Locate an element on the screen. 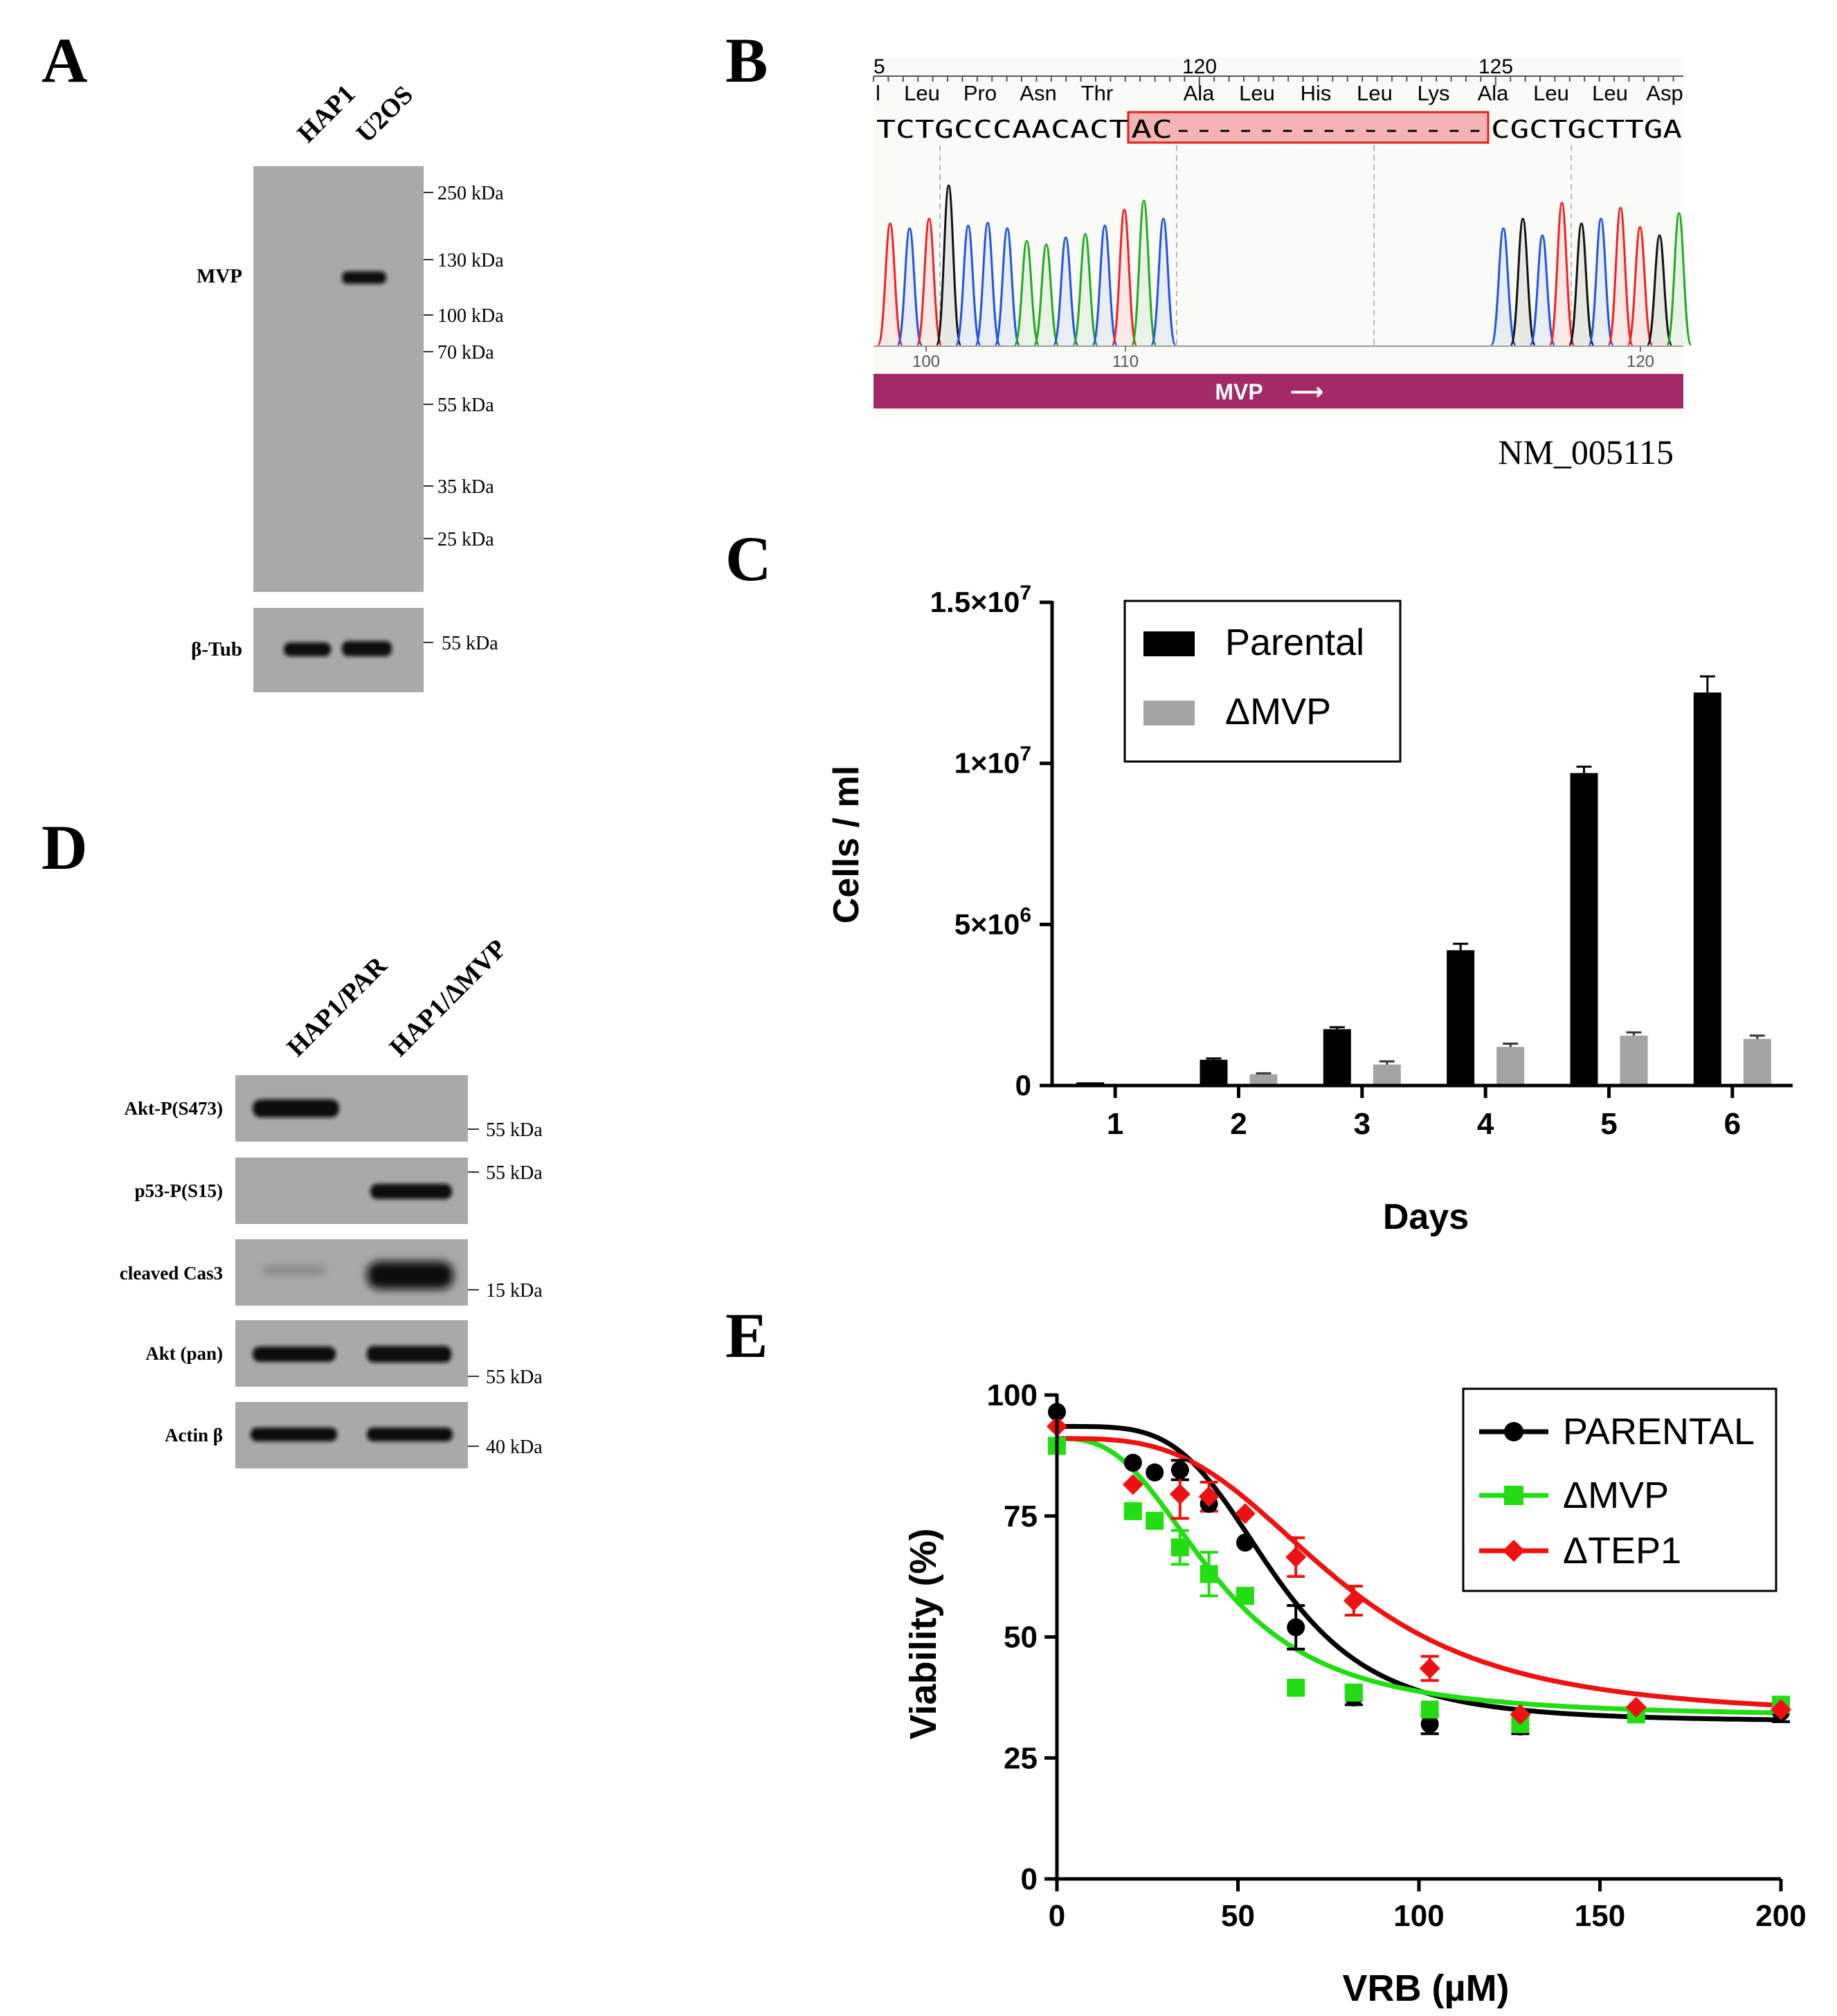 The width and height of the screenshot is (1837, 2016). marker-label-d-1: 55 kDa is located at coordinates (514, 1173).